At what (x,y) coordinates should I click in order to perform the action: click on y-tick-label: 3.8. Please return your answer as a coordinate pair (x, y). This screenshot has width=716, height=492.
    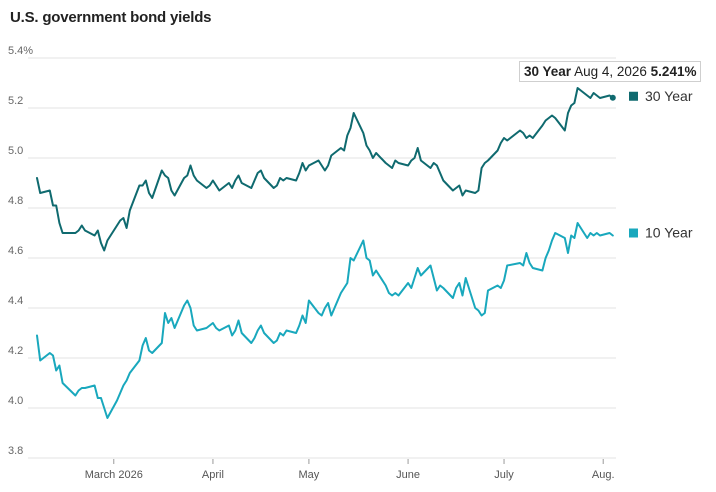
    Looking at the image, I should click on (15, 451).